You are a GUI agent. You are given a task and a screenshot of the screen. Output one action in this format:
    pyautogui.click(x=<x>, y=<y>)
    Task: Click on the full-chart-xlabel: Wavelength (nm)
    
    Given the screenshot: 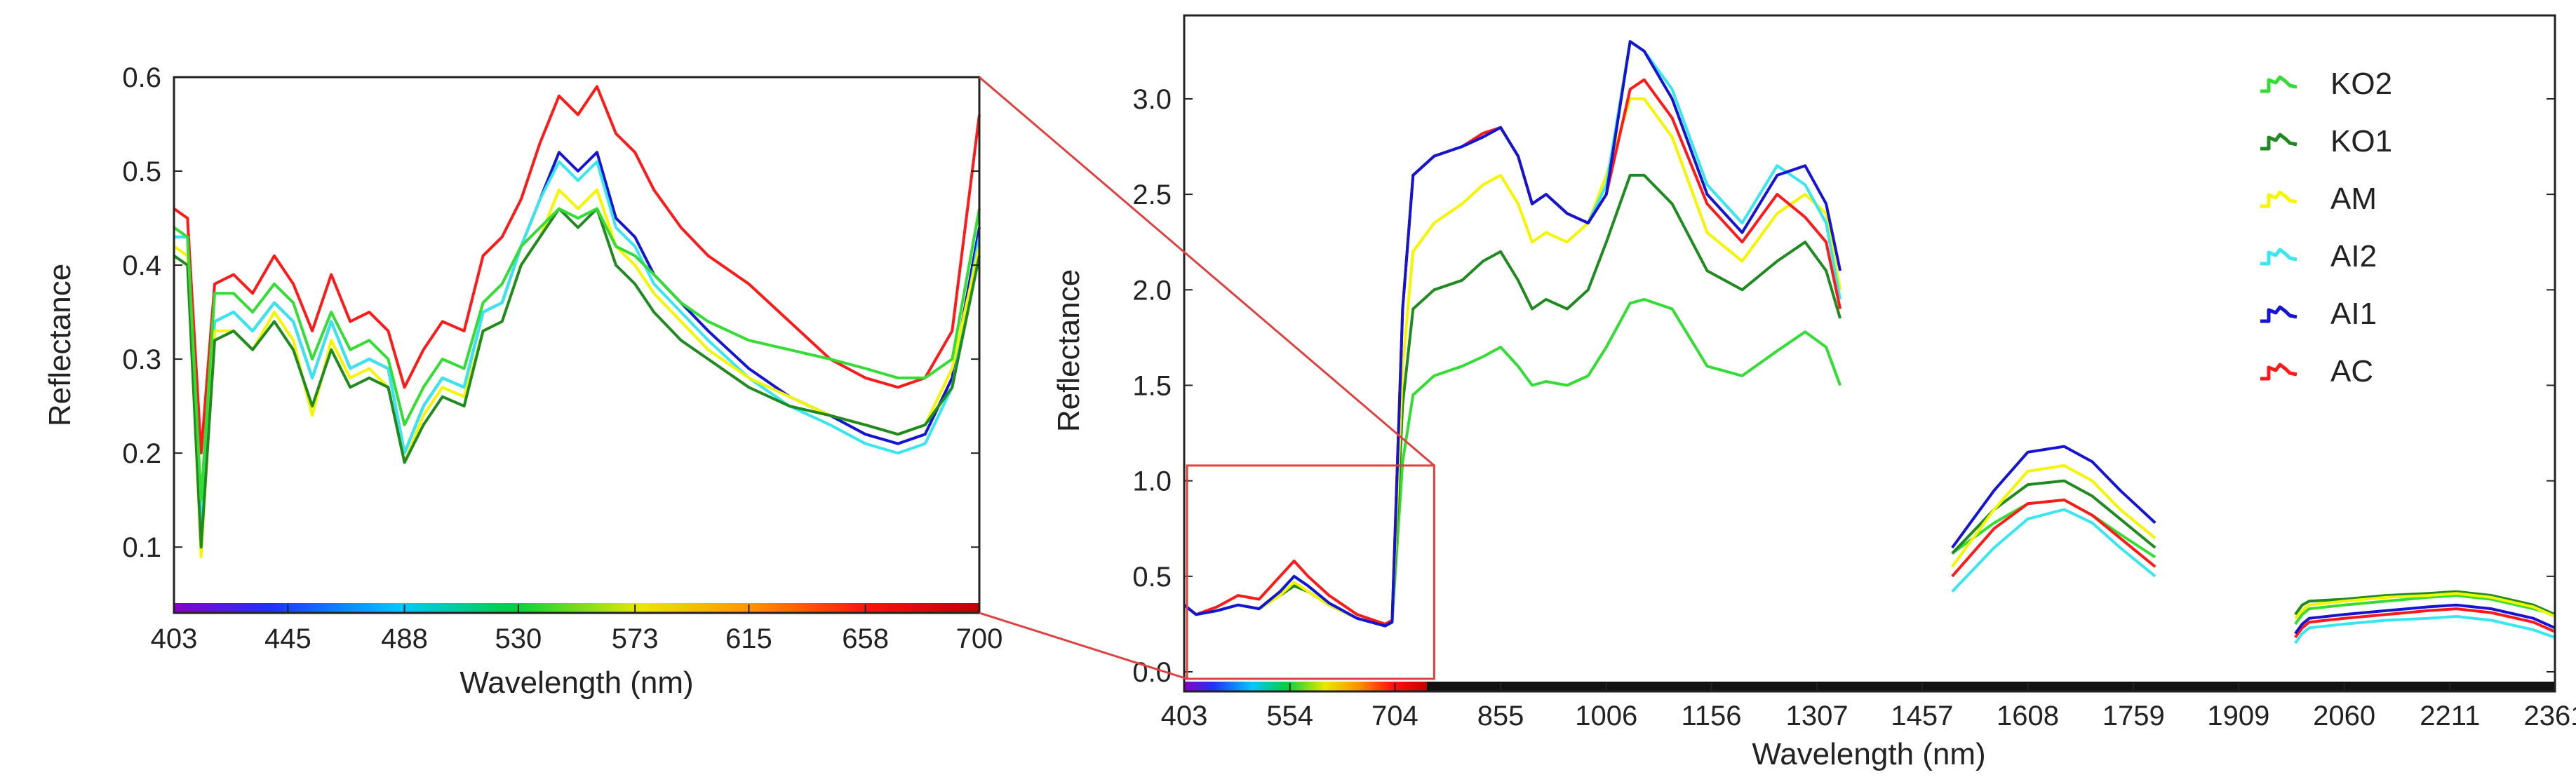 What is the action you would take?
    pyautogui.click(x=1868, y=754)
    